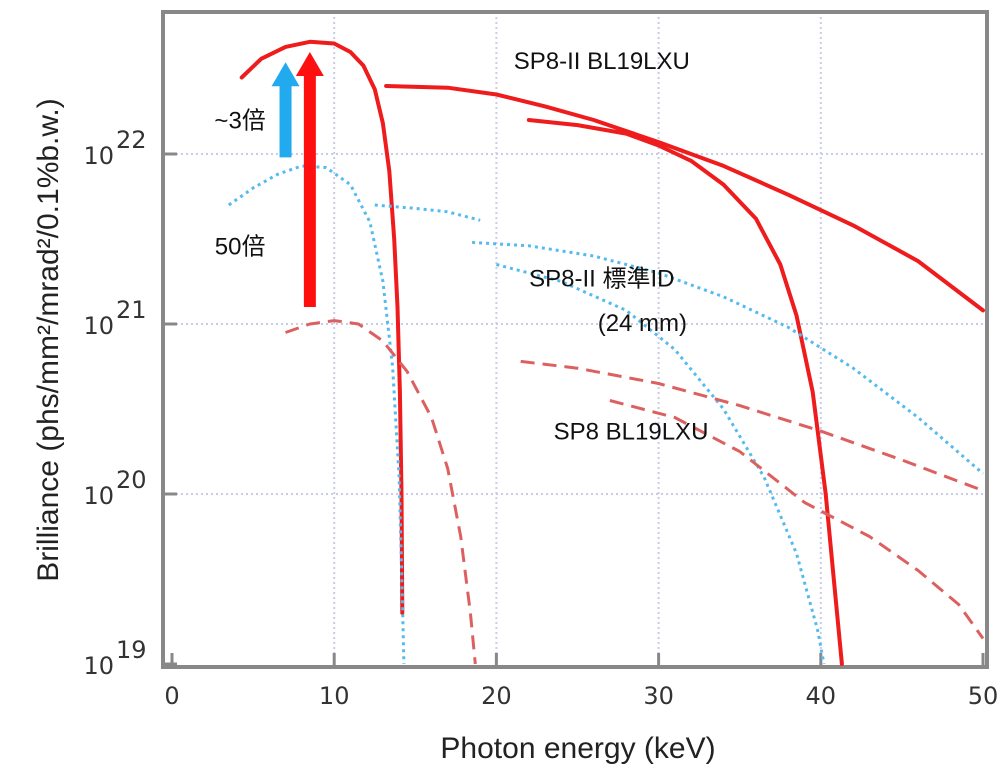 The height and width of the screenshot is (773, 1005). Describe the element at coordinates (131, 480) in the screenshot. I see `y-tick-exponent: 20` at that location.